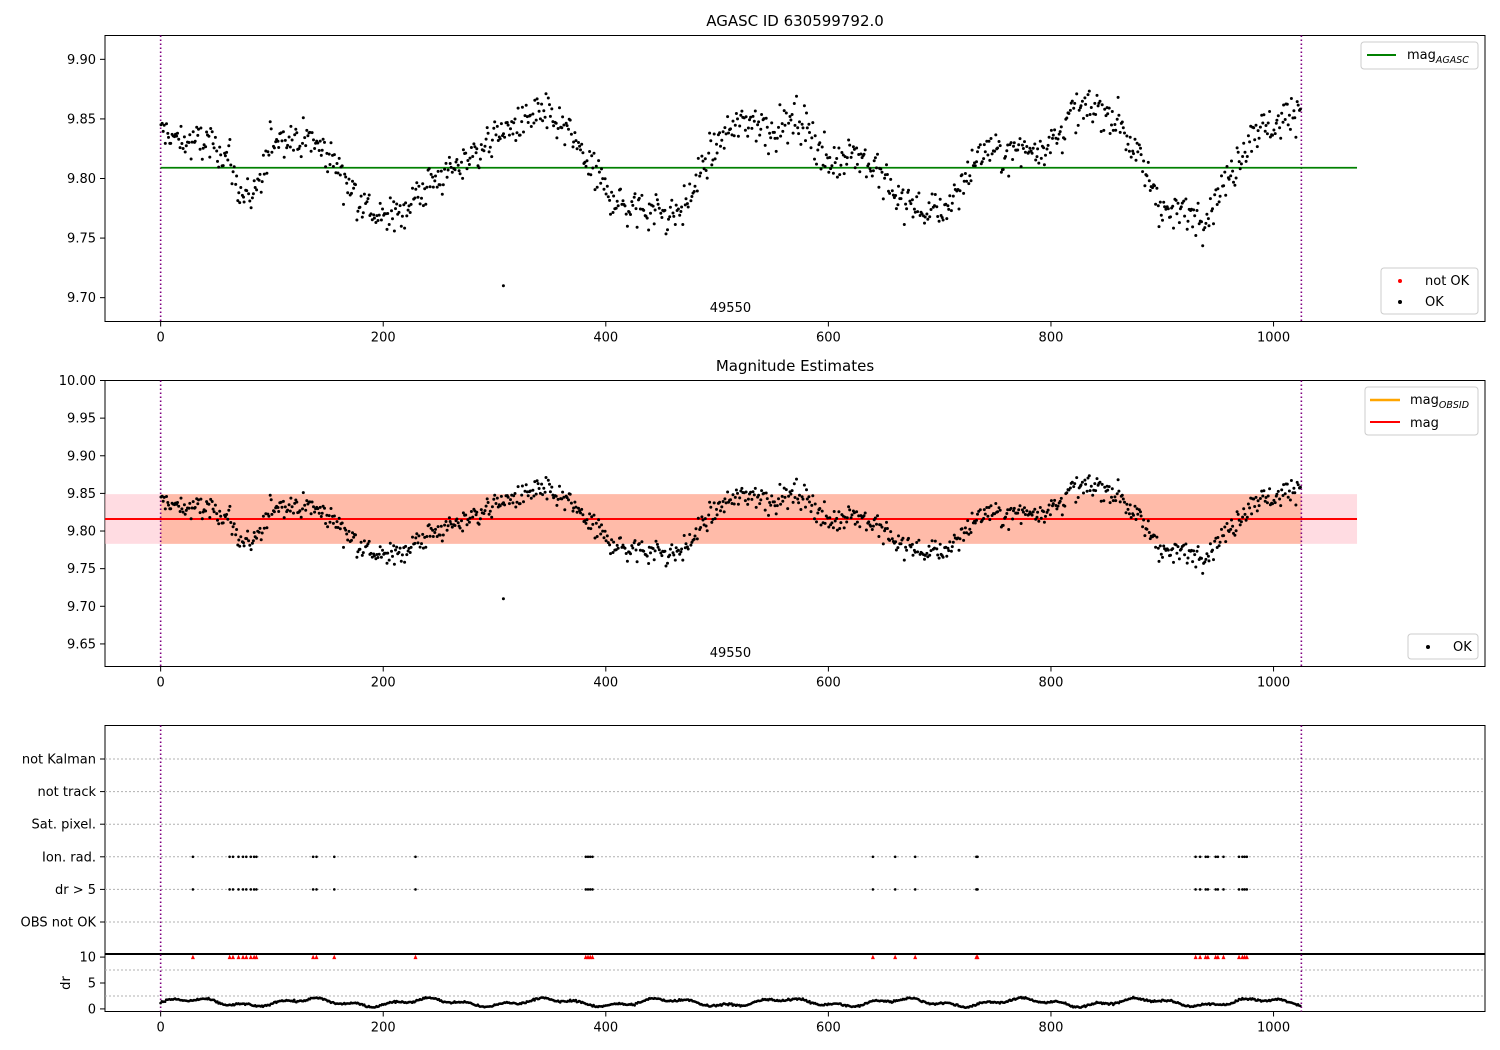 The image size is (1500, 1050). Describe the element at coordinates (161, 683) in the screenshot. I see `magnitude-xtick-label: 0` at that location.